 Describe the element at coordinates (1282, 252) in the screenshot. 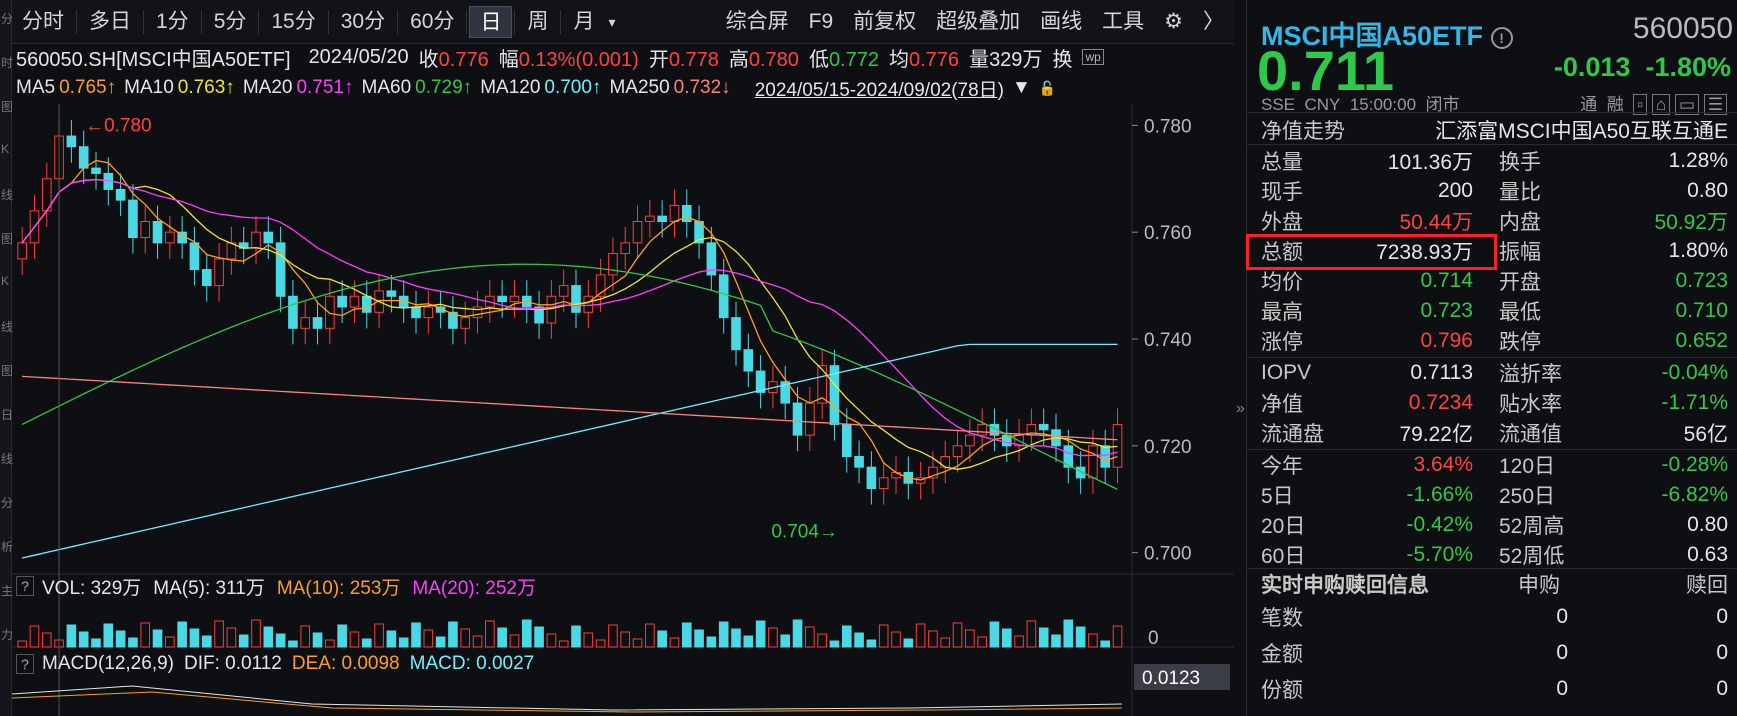

I see `row-label: 总额` at that location.